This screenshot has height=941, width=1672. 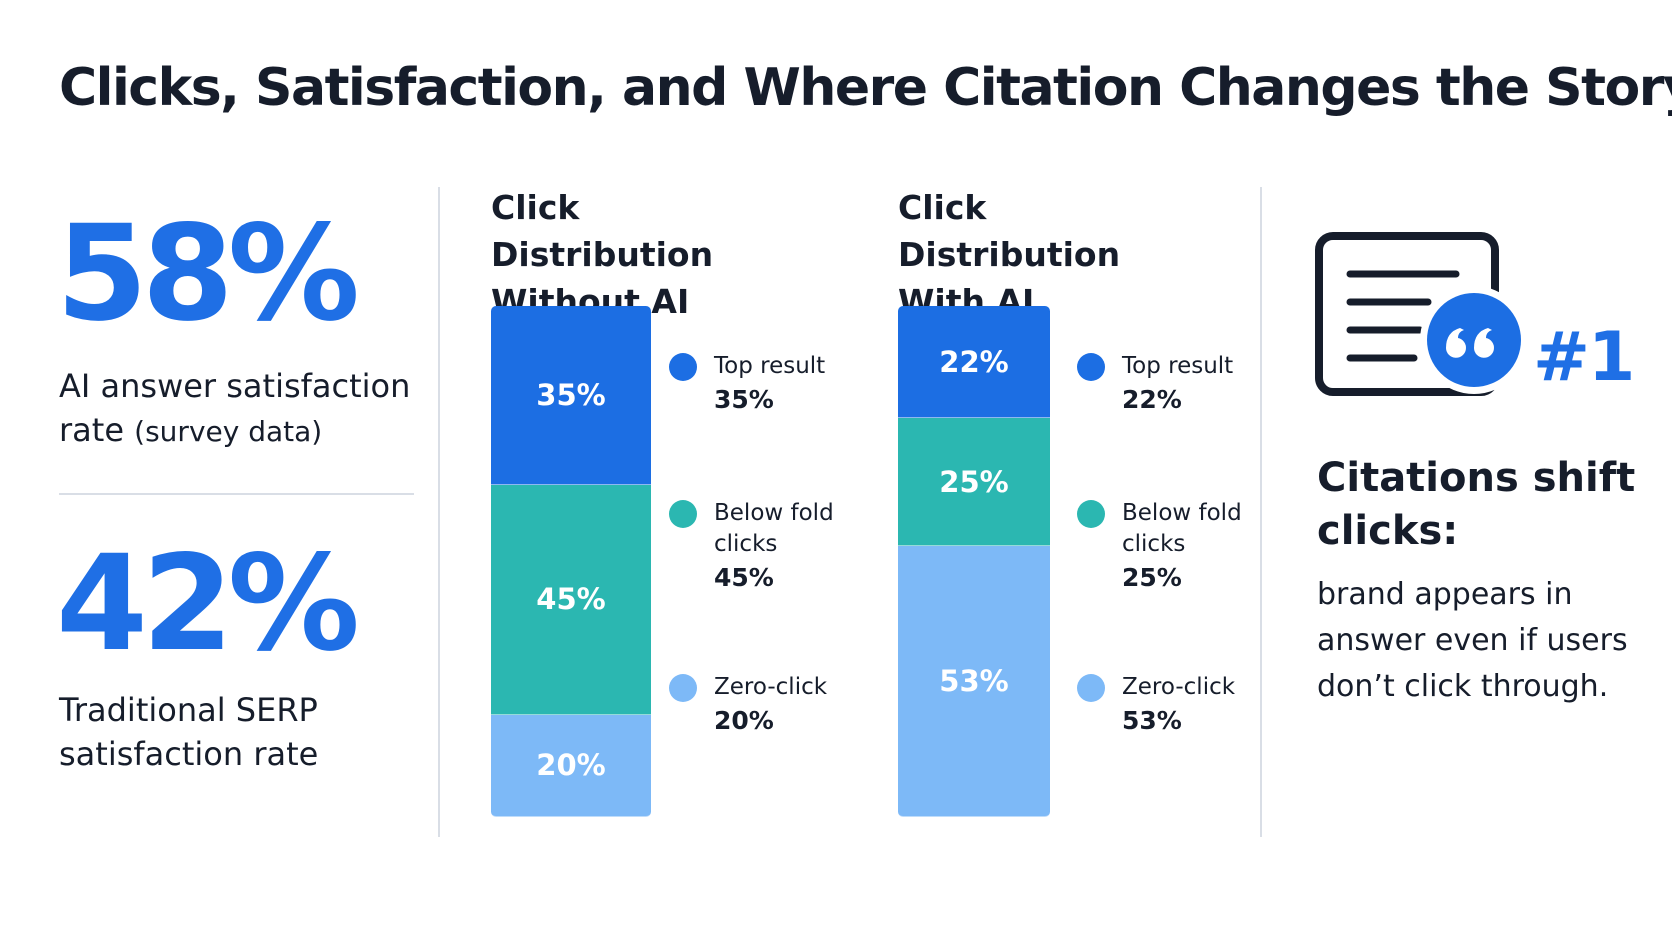 I want to click on legend-item: Zero-click 53%, so click(x=1167, y=705).